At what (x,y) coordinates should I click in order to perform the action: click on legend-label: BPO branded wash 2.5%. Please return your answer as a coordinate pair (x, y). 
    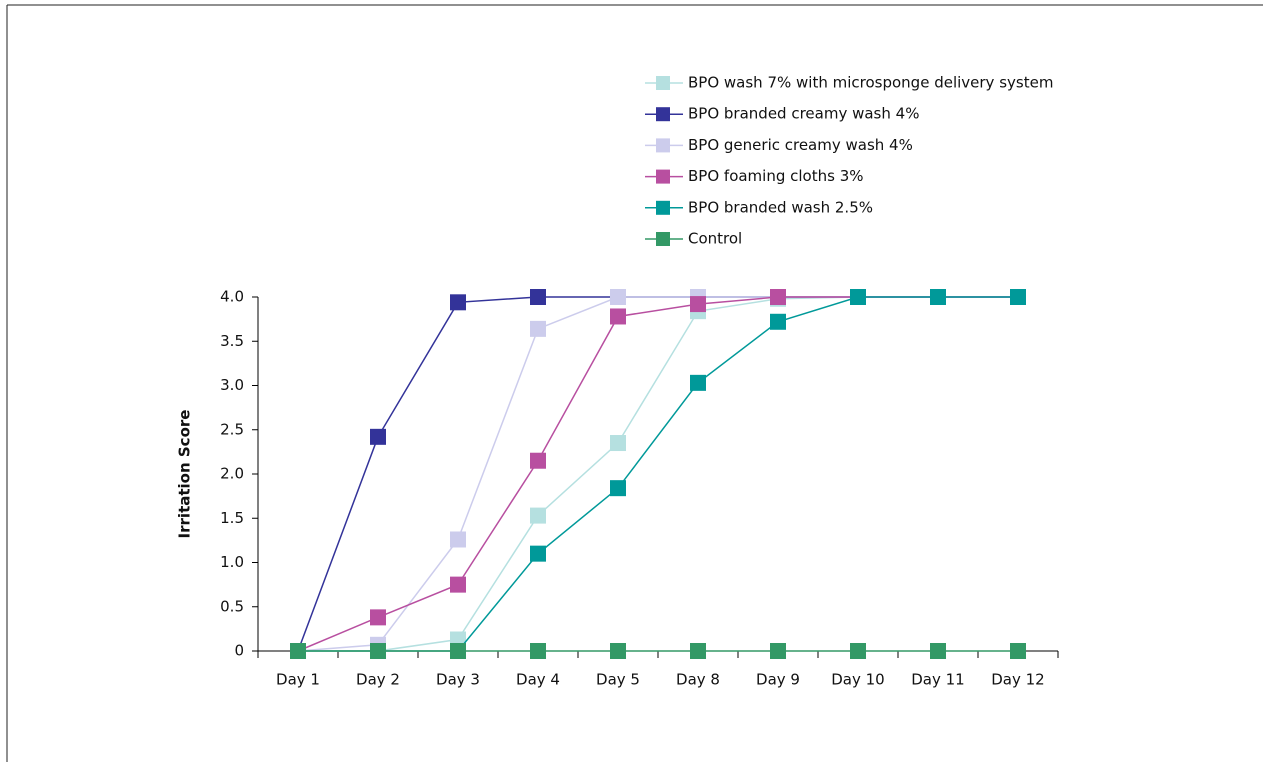
    Looking at the image, I should click on (780, 207).